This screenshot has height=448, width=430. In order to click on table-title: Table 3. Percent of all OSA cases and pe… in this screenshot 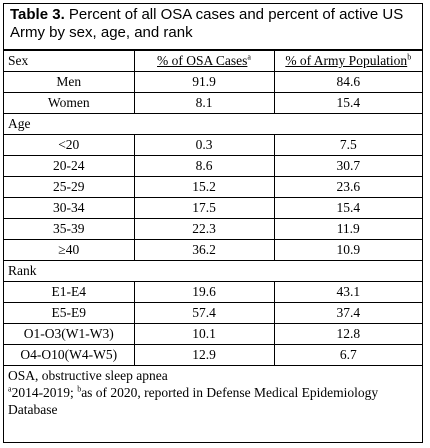, I will do `click(213, 27)`.